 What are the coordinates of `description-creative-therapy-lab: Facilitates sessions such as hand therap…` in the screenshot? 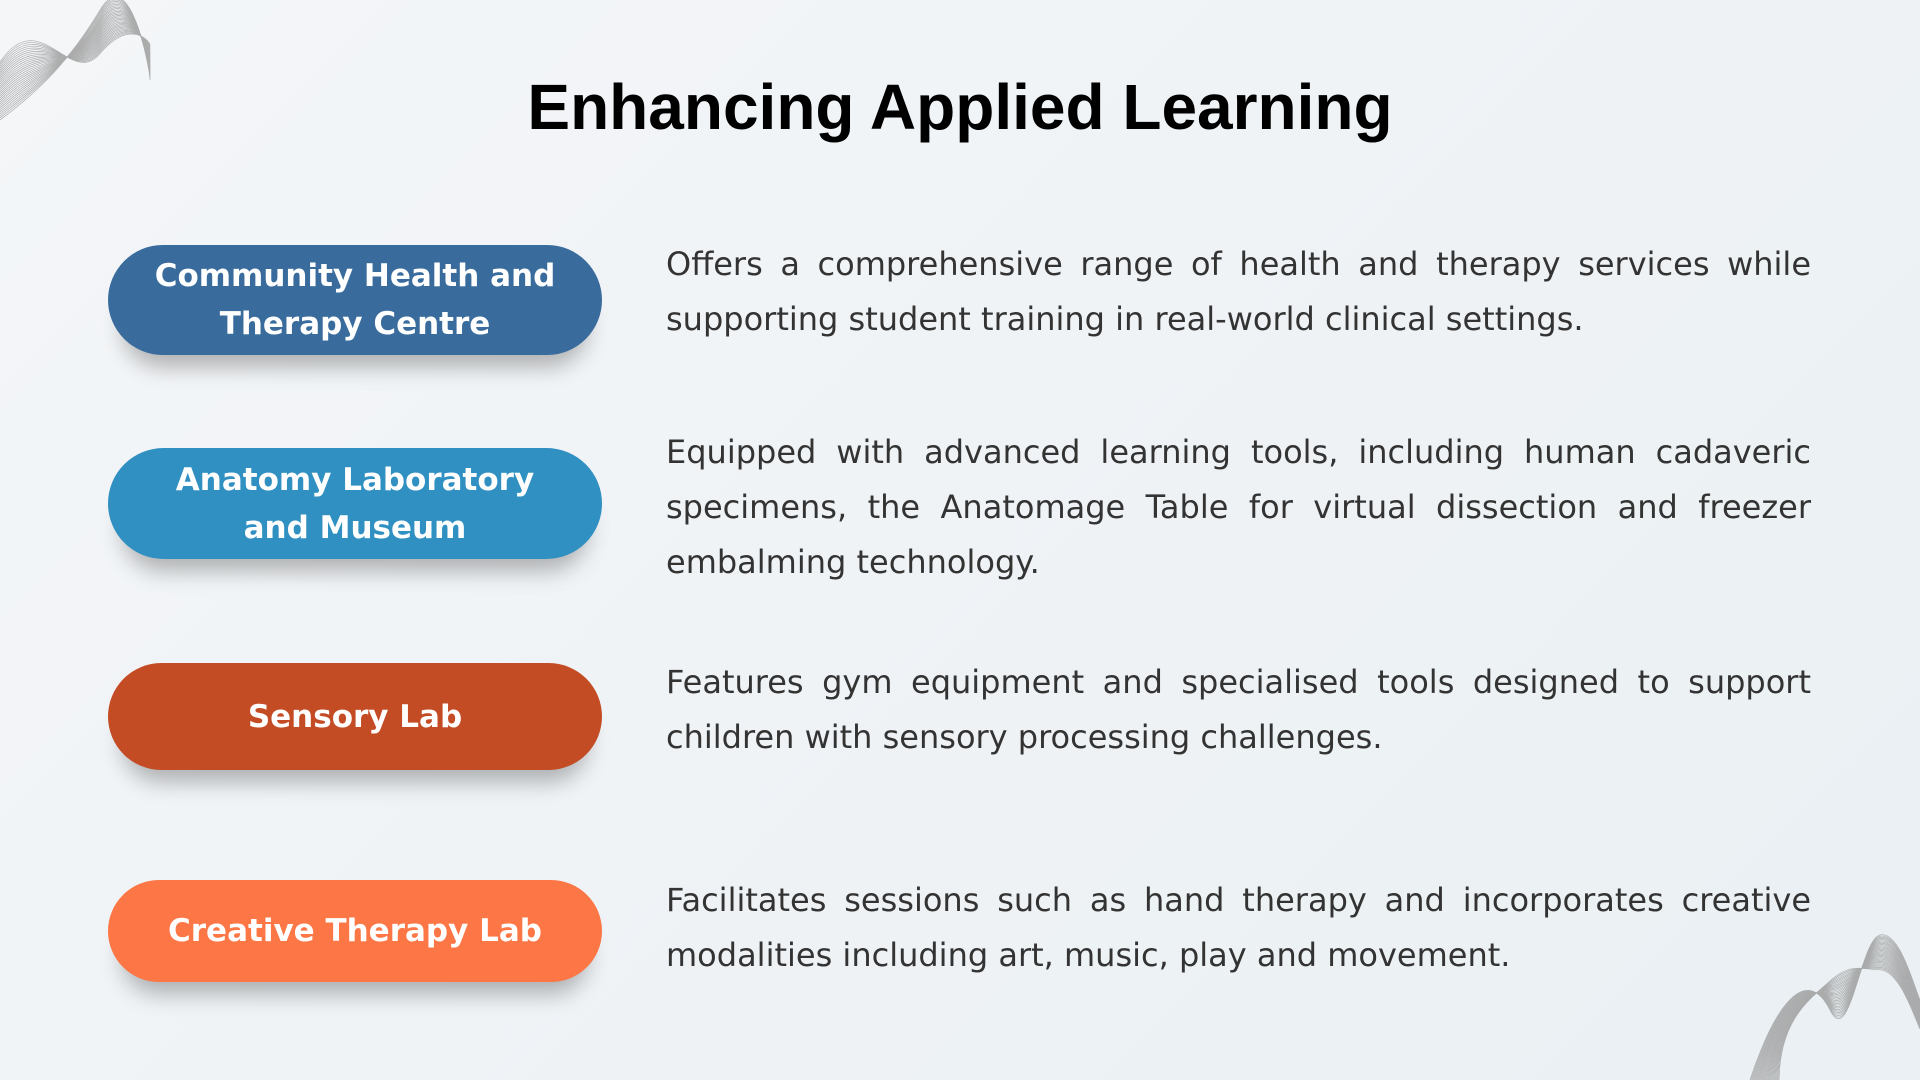 It's located at (1238, 927).